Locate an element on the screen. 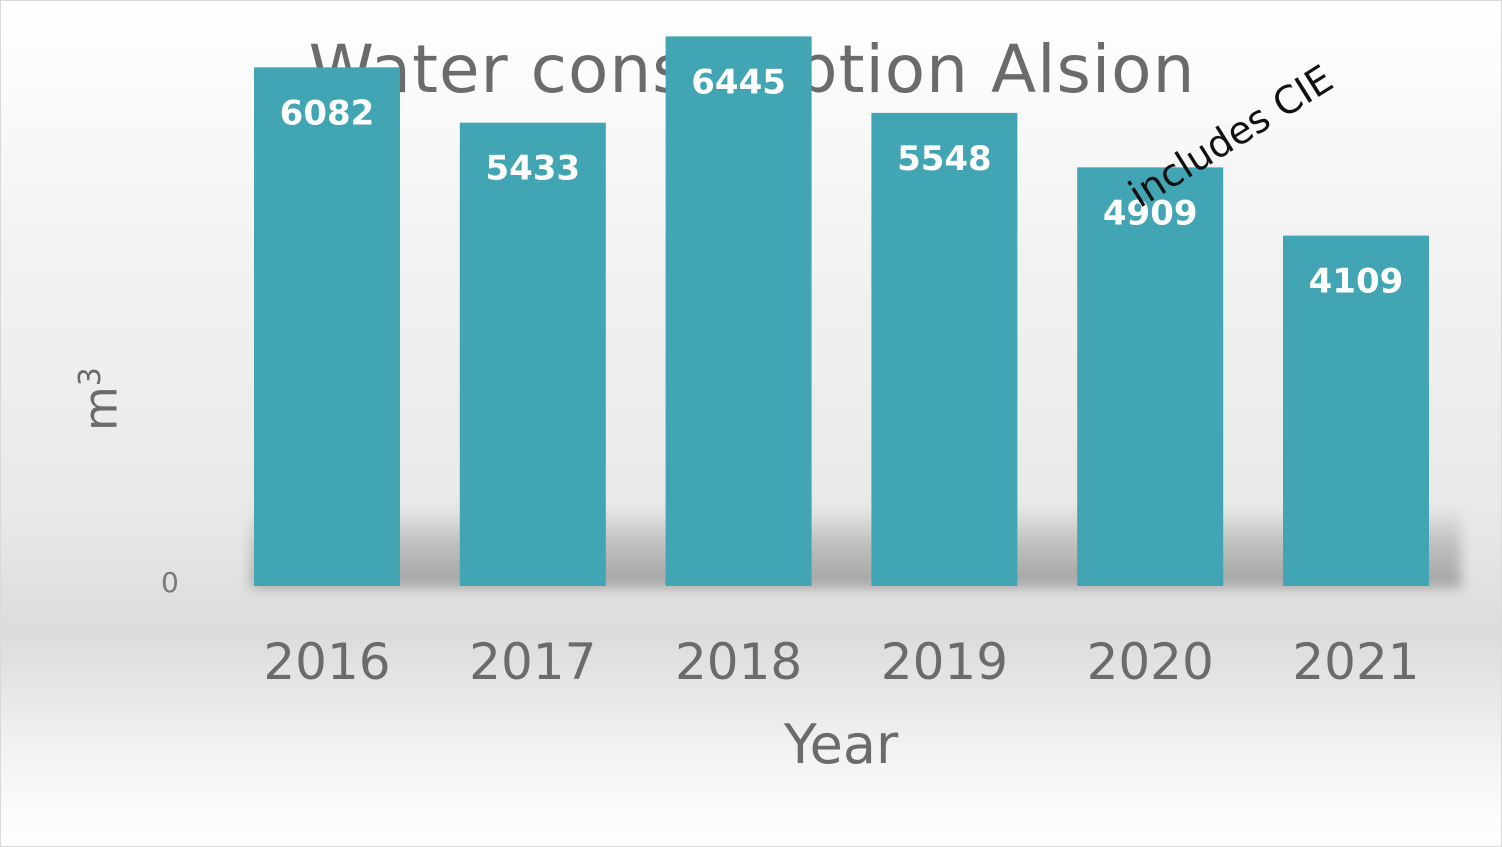 The width and height of the screenshot is (1502, 847). x-tick-label-2021: 2021 is located at coordinates (1355, 662).